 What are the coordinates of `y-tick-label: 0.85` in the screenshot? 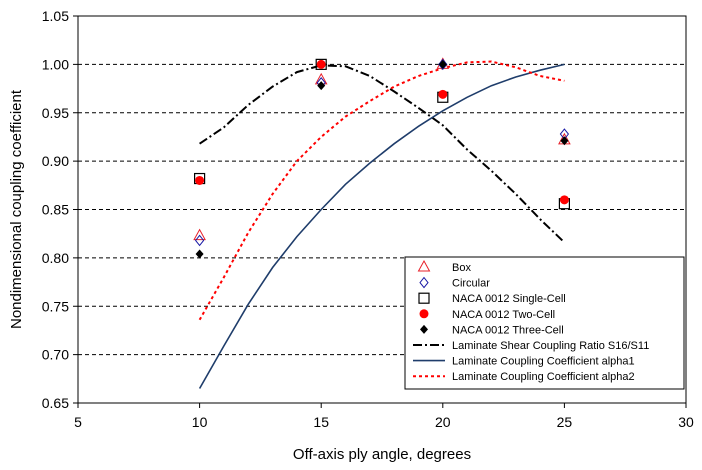 It's located at (55, 210).